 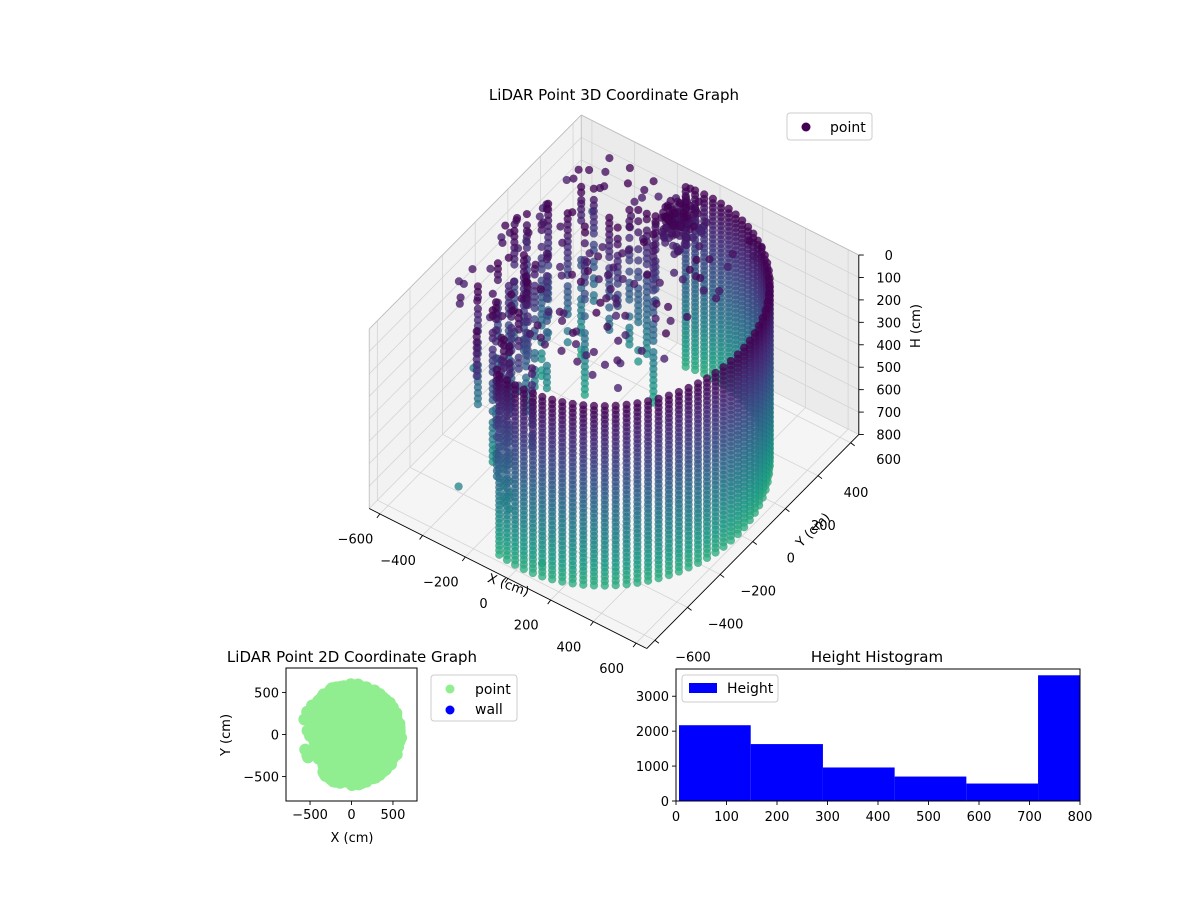 I want to click on x-tick-label-histogram: 800, so click(x=1080, y=817).